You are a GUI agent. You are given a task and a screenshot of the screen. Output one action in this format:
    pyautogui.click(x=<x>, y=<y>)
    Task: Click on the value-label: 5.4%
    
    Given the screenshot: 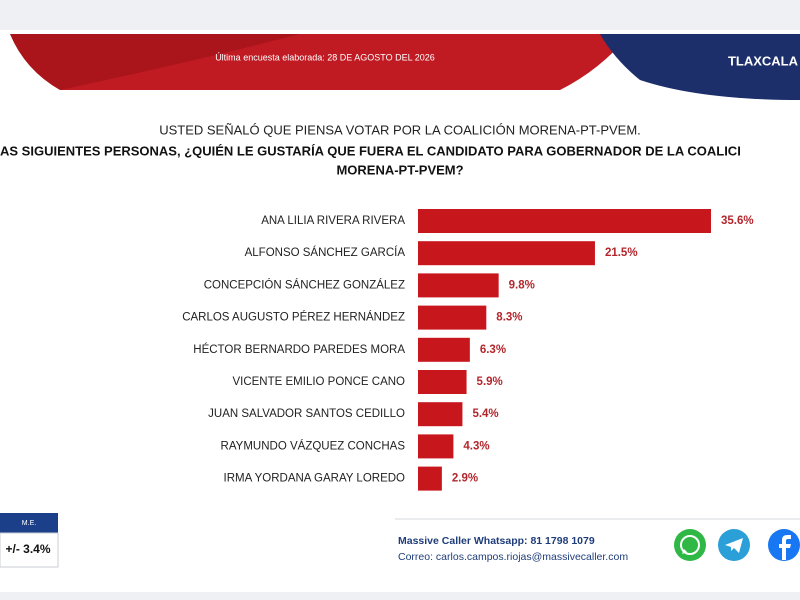 What is the action you would take?
    pyautogui.click(x=485, y=414)
    